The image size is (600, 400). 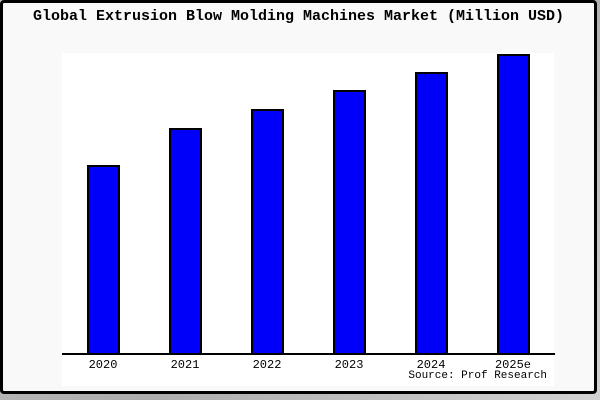 I want to click on bar-slot-2023, so click(x=349, y=221).